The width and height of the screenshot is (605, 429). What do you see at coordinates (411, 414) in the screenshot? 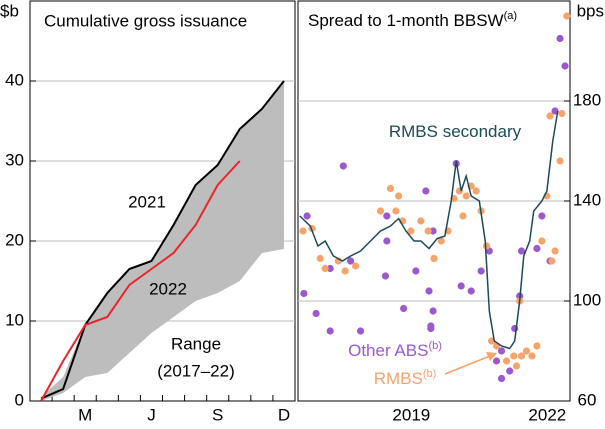
I see `x-tick-label: 2019` at bounding box center [411, 414].